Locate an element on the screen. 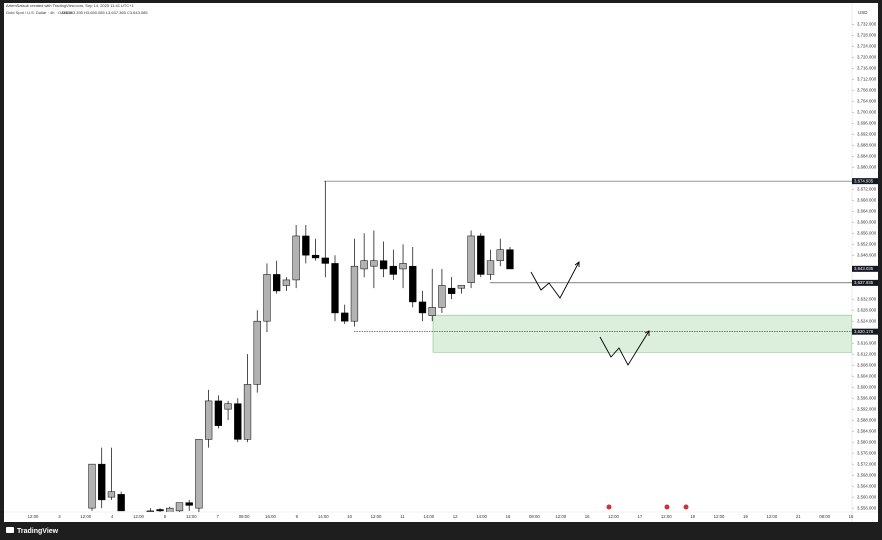 This screenshot has width=882, height=540. x-tick-label: 19 is located at coordinates (745, 516).